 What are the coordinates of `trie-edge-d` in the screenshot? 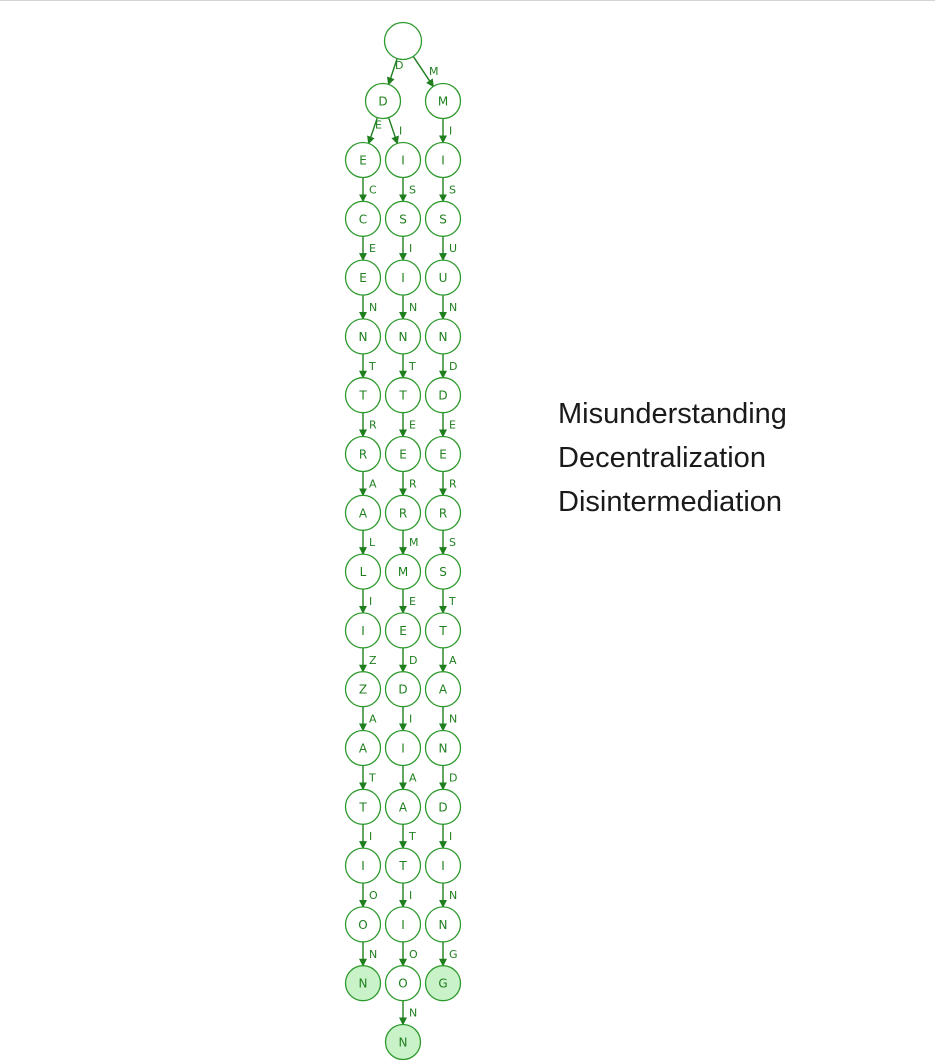 It's located at (392, 71).